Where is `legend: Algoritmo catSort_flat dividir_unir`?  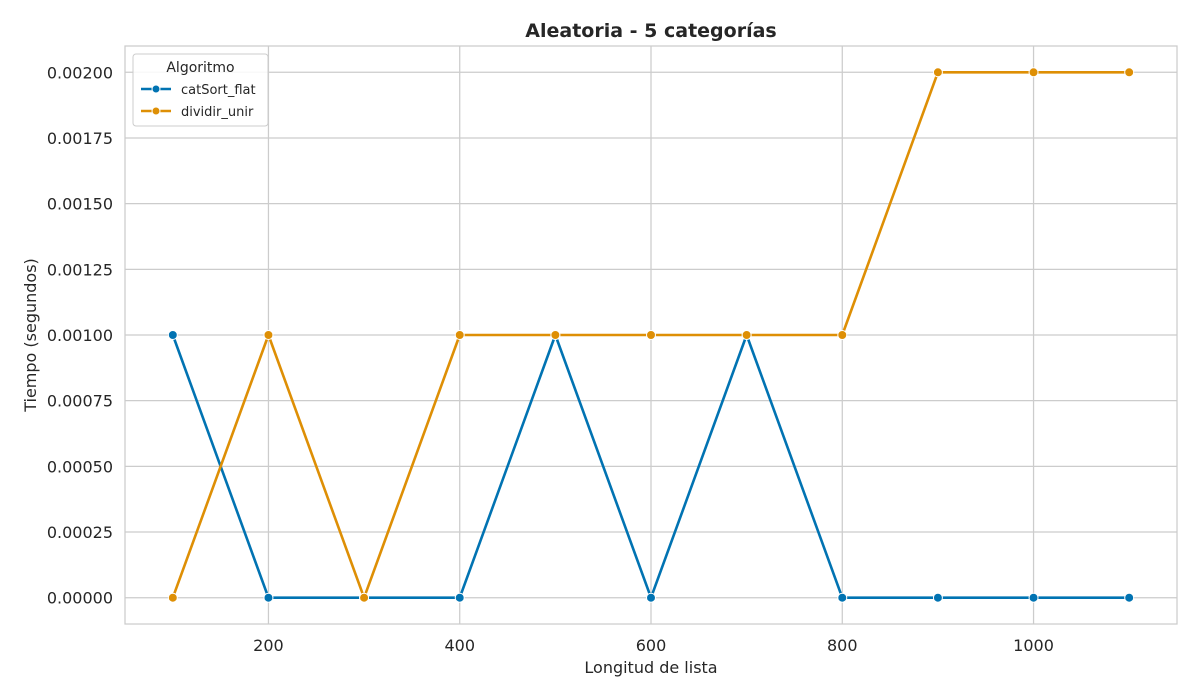
legend: Algoritmo catSort_flat dividir_unir is located at coordinates (200, 90).